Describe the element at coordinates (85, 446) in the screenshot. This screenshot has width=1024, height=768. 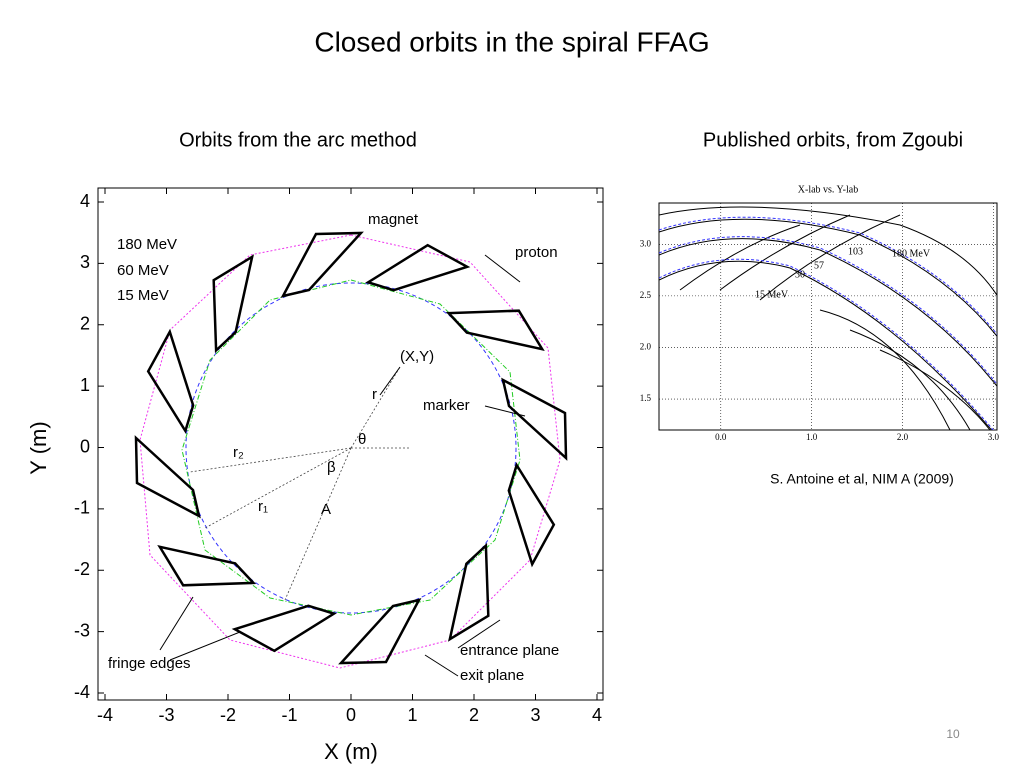
I see `y-tick-label: 0` at that location.